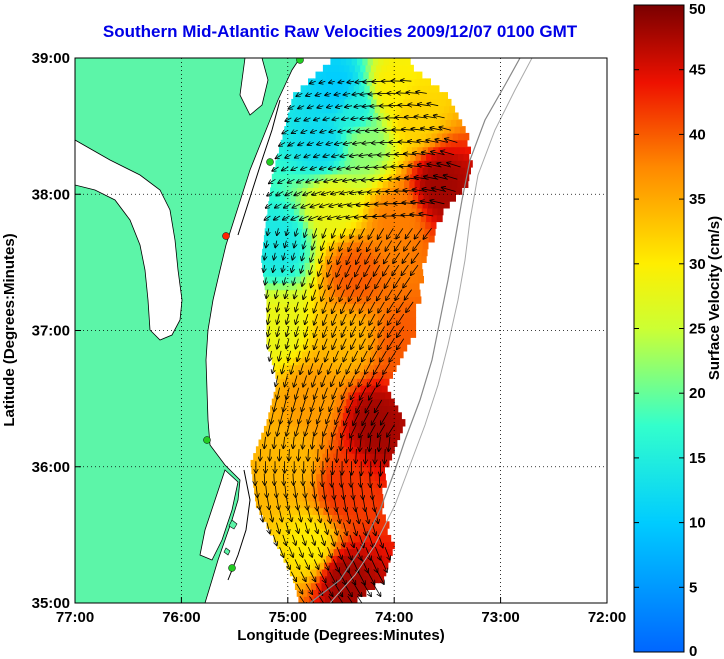 The width and height of the screenshot is (724, 659). I want to click on station-marker-alert, so click(226, 236).